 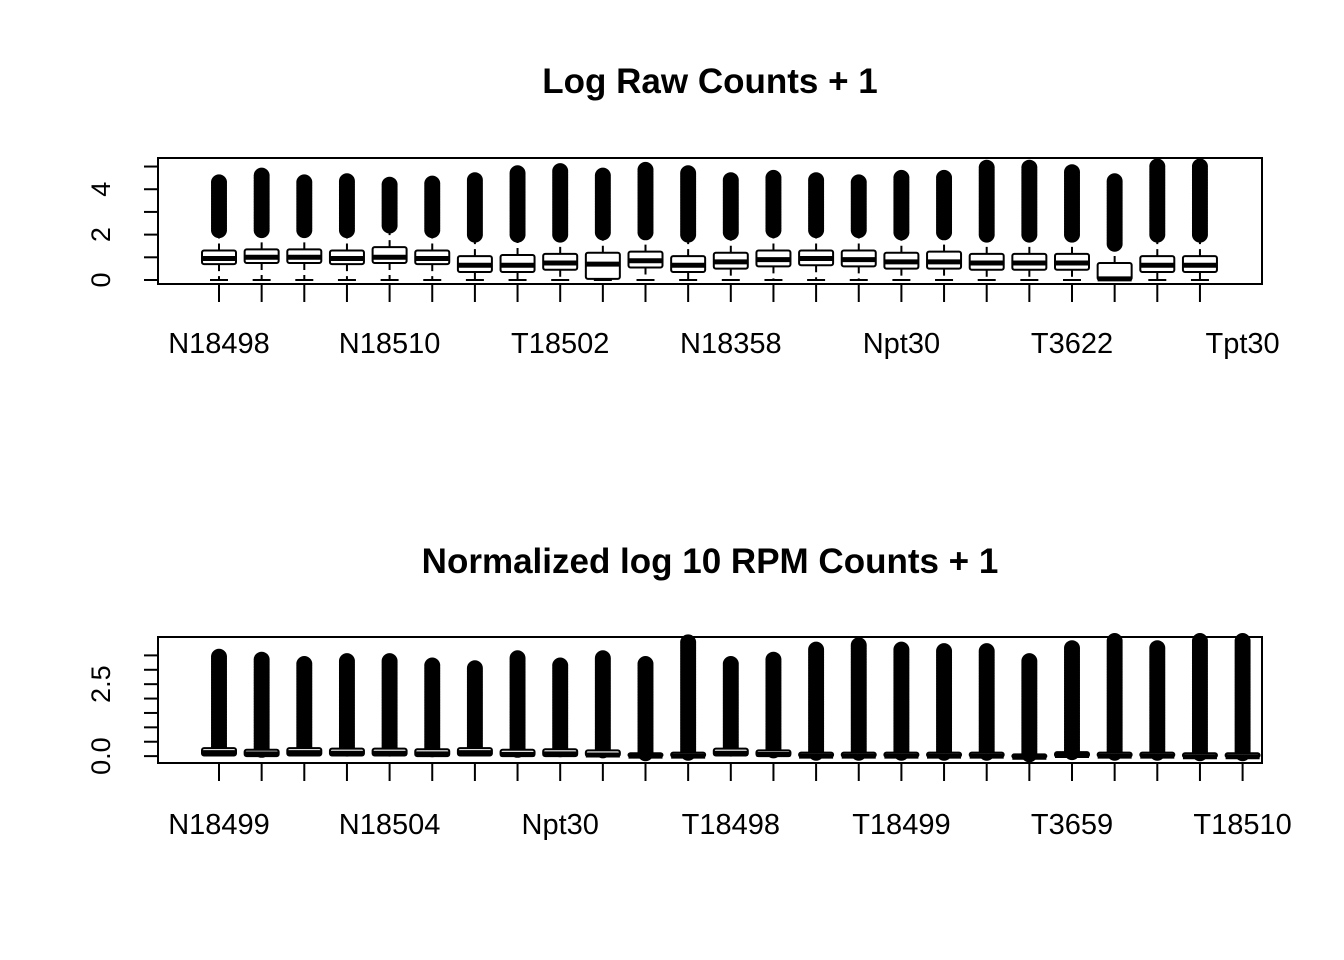 I want to click on chart-title: Normalized log 10 RPM Counts + 1, so click(x=710, y=561).